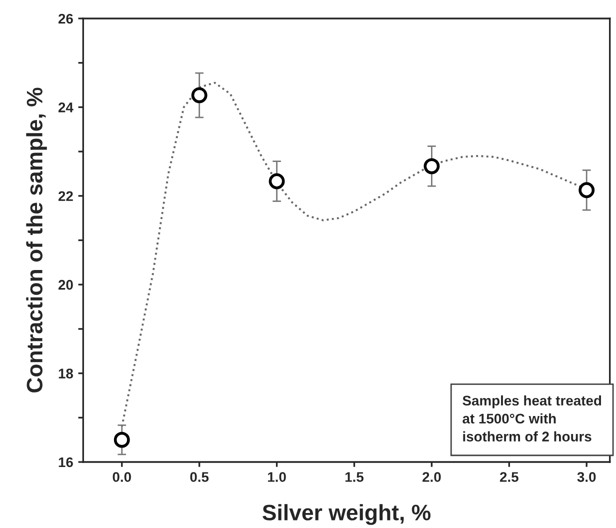 Image resolution: width=616 pixels, height=528 pixels. I want to click on y-tick-label: 24, so click(66, 107).